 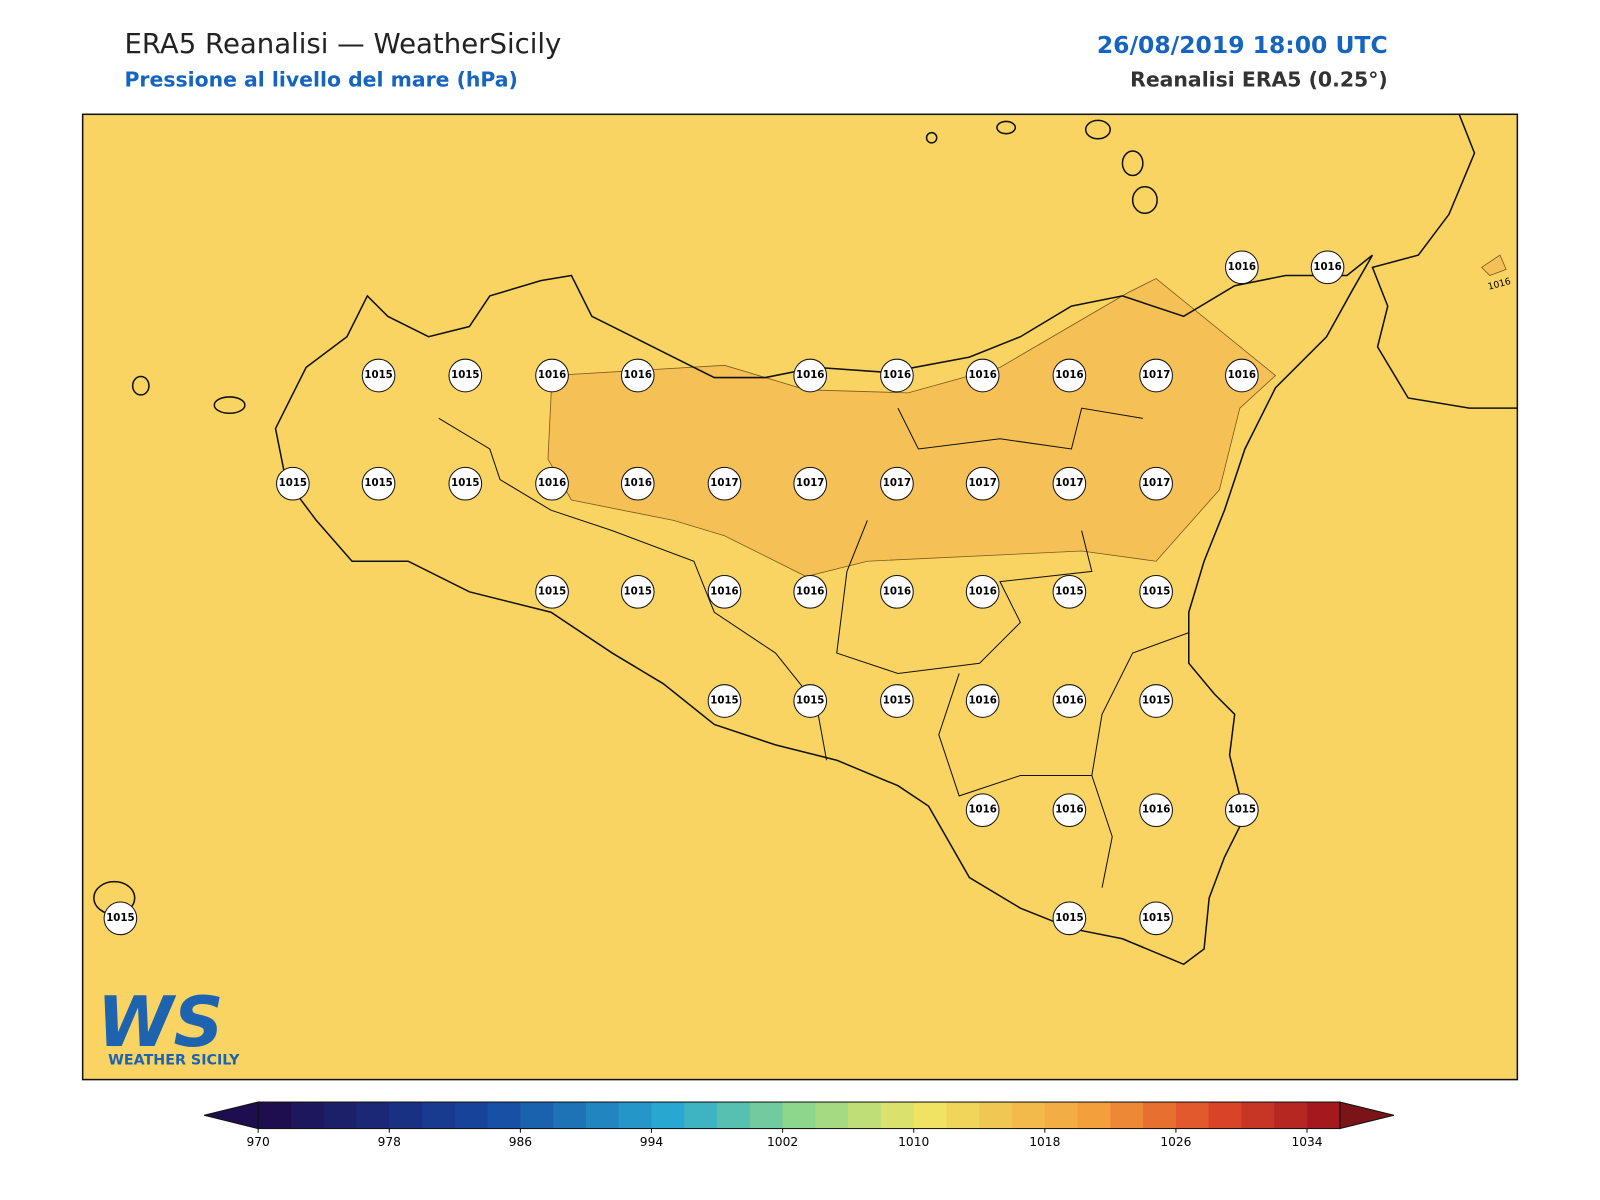 What do you see at coordinates (799, 1115) in the screenshot?
I see `colorbar-frame` at bounding box center [799, 1115].